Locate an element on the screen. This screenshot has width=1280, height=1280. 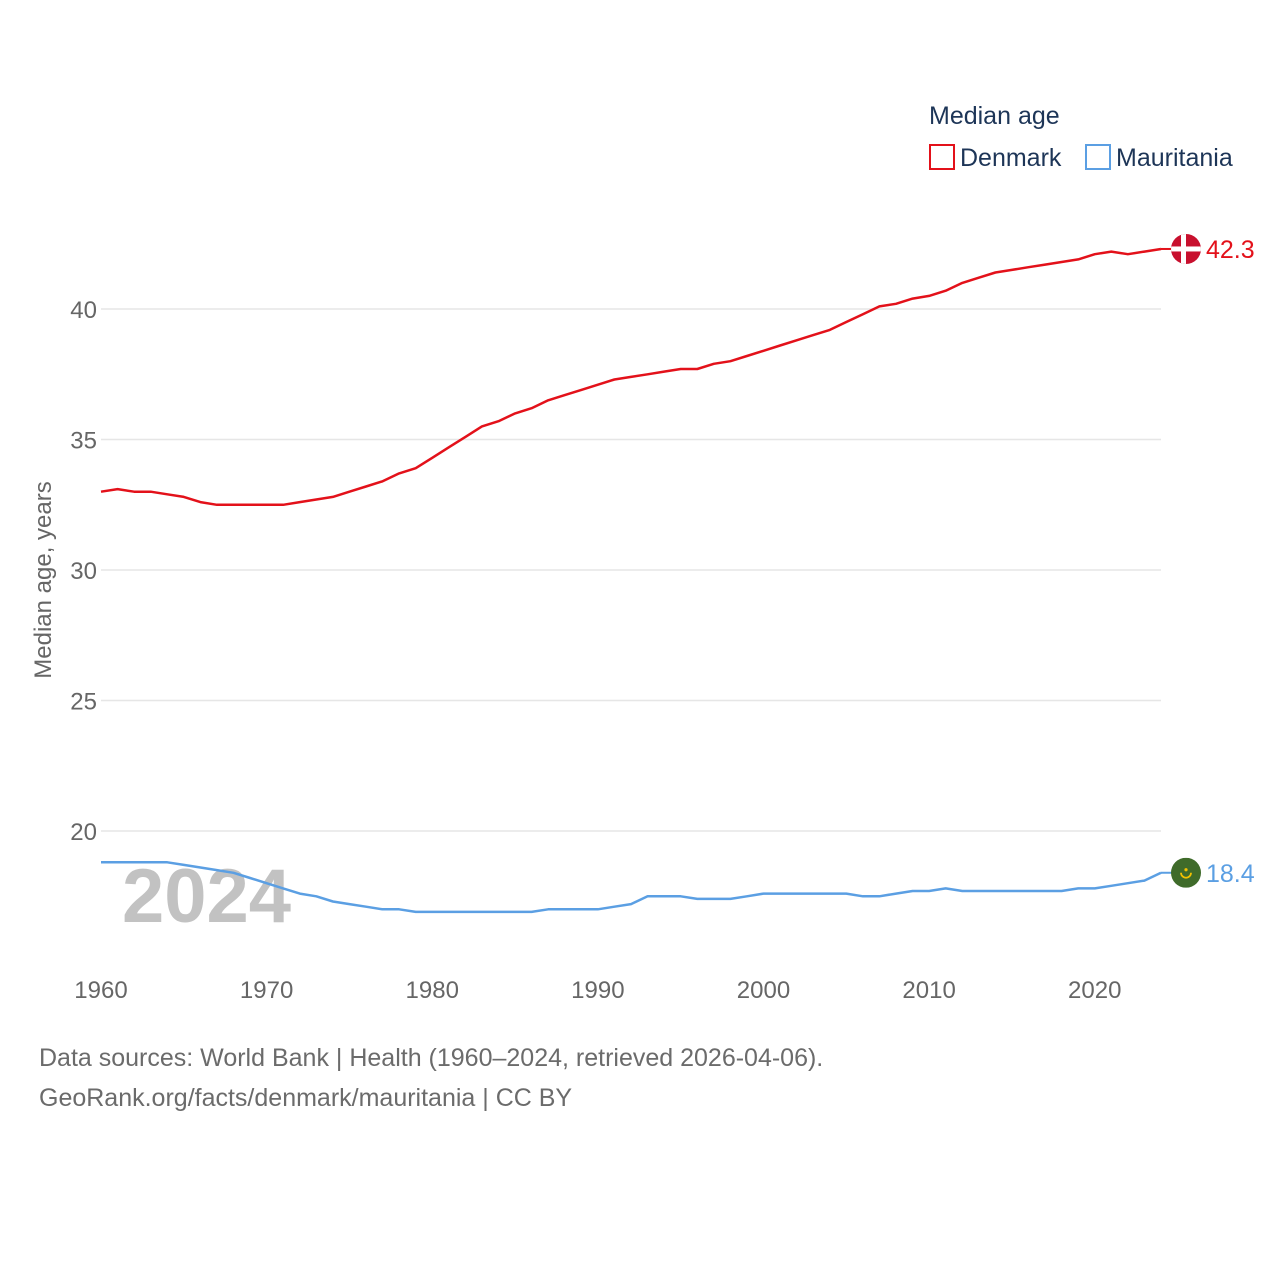
legend-title: Median age is located at coordinates (994, 116).